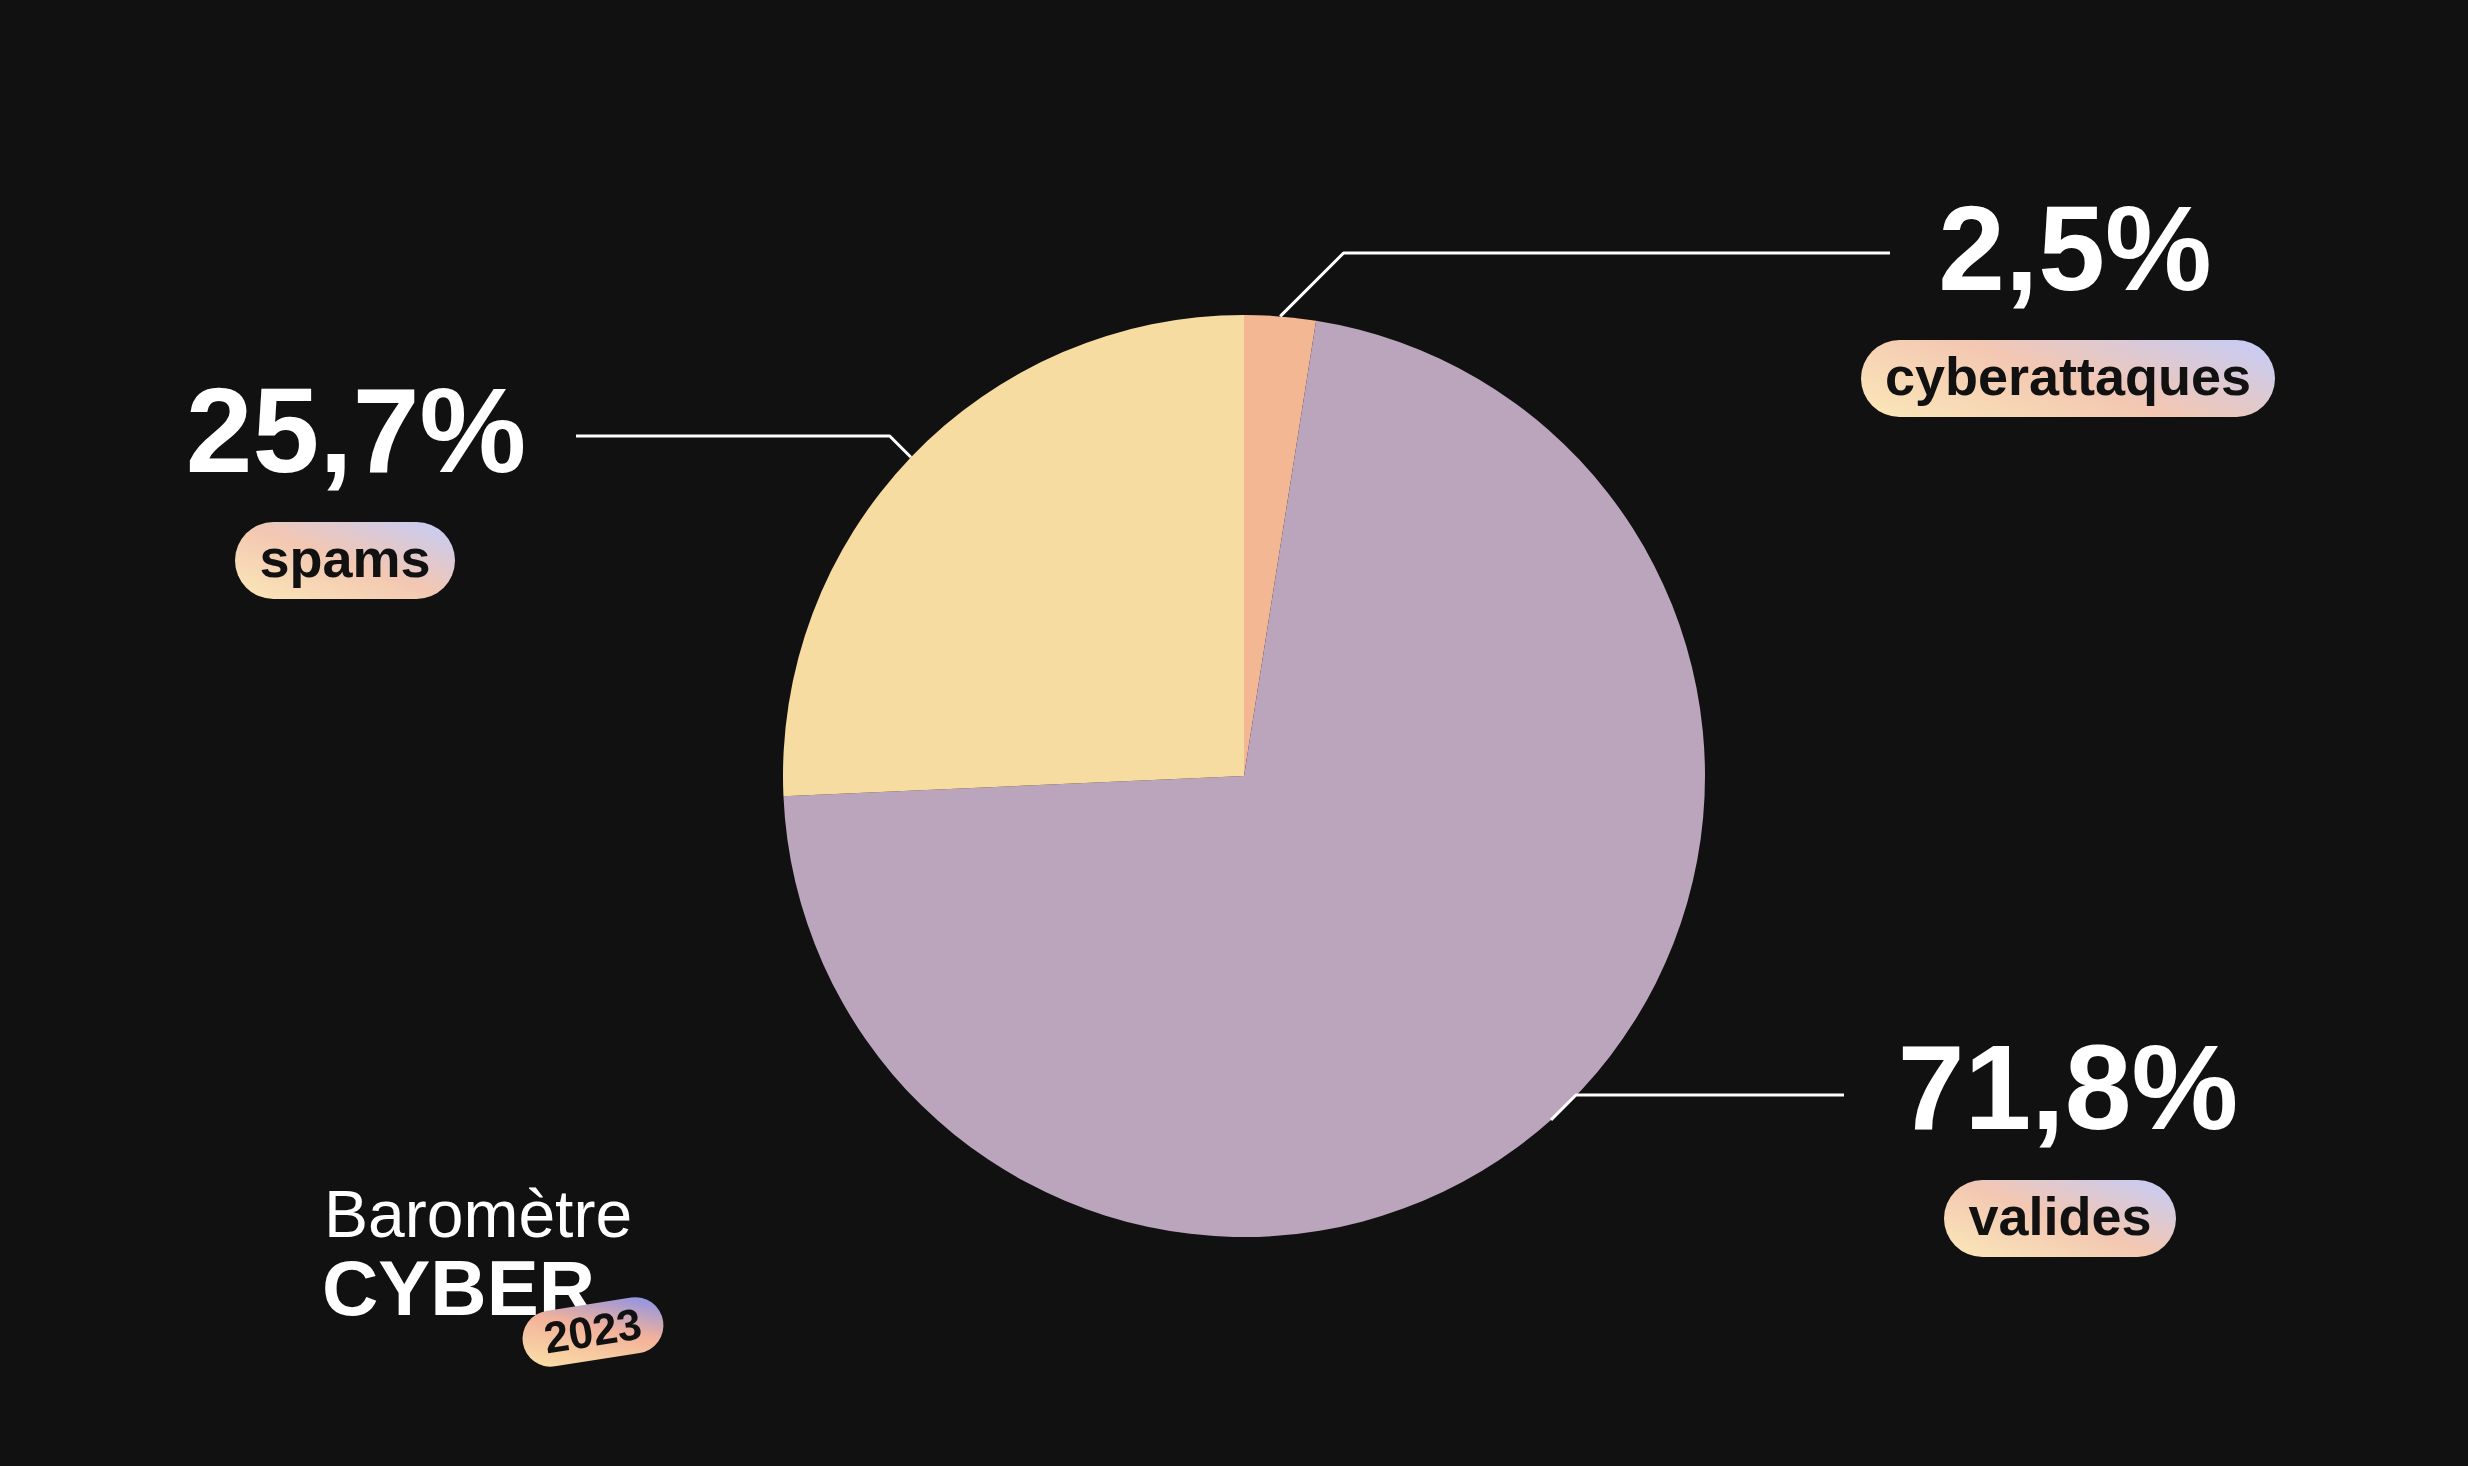  What do you see at coordinates (345, 560) in the screenshot?
I see `slice-label: spams` at bounding box center [345, 560].